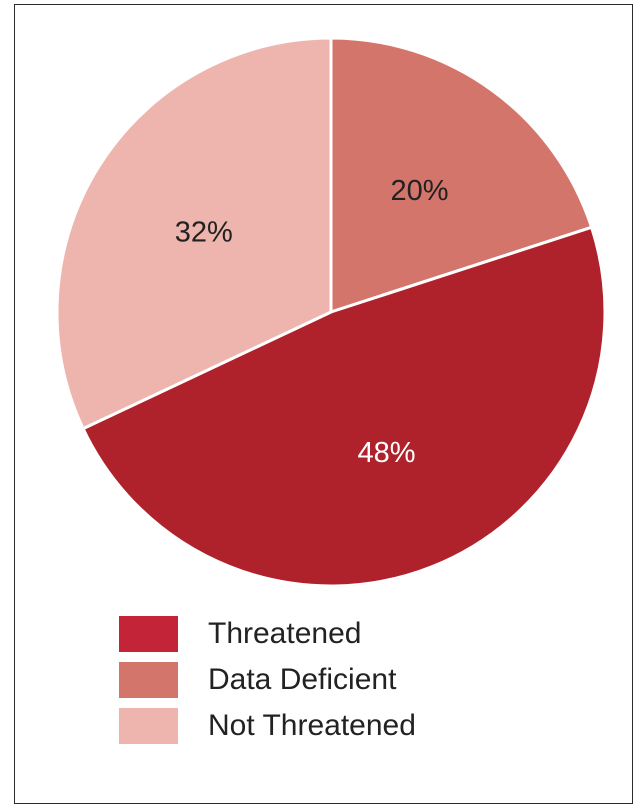 This screenshot has height=804, width=637. What do you see at coordinates (148, 726) in the screenshot?
I see `legend-swatch-not-threatened` at bounding box center [148, 726].